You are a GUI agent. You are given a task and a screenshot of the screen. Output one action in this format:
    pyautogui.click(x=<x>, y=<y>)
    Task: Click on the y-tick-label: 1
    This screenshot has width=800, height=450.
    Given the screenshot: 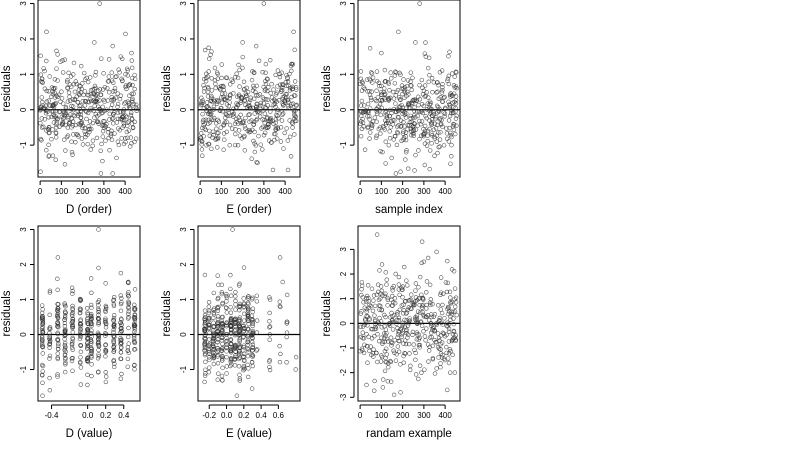 What is the action you would take?
    pyautogui.click(x=183, y=74)
    